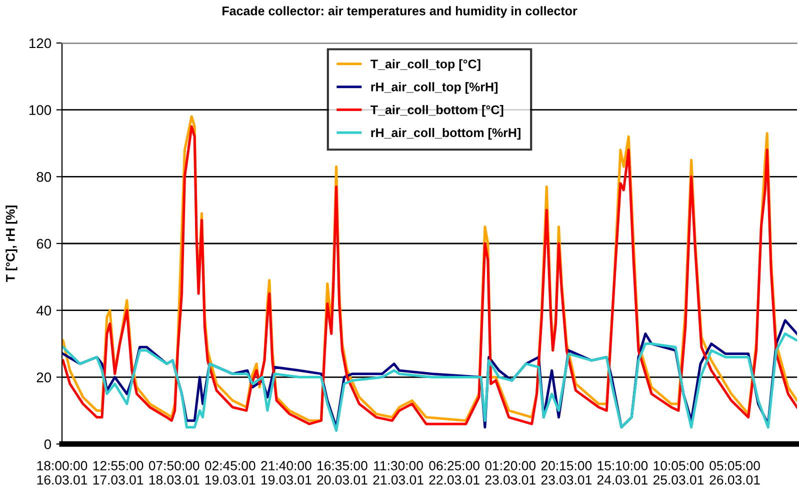  I want to click on x-tick-label: 02:45:00 19.03.01, so click(230, 473).